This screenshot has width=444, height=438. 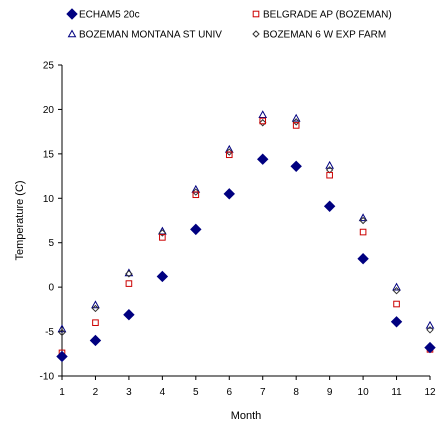 I want to click on legend-item: BOZEMAN MONTANA ST UNIV, so click(x=144, y=35).